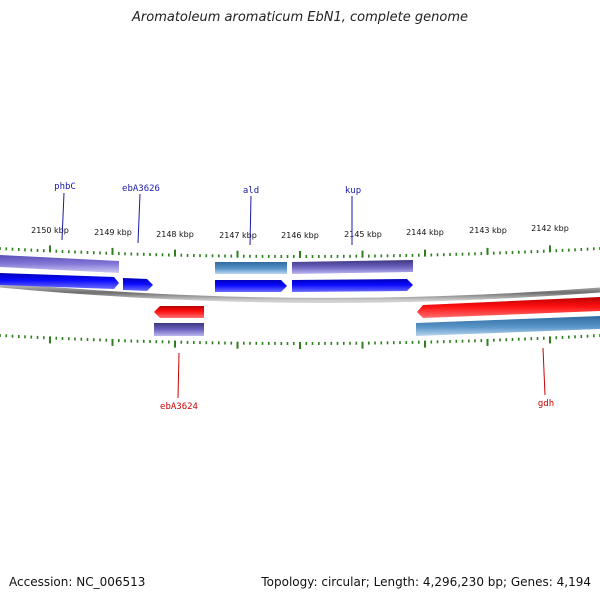 The width and height of the screenshot is (600, 600). What do you see at coordinates (179, 407) in the screenshot?
I see `gene-label-ebA3624: ebA3624` at bounding box center [179, 407].